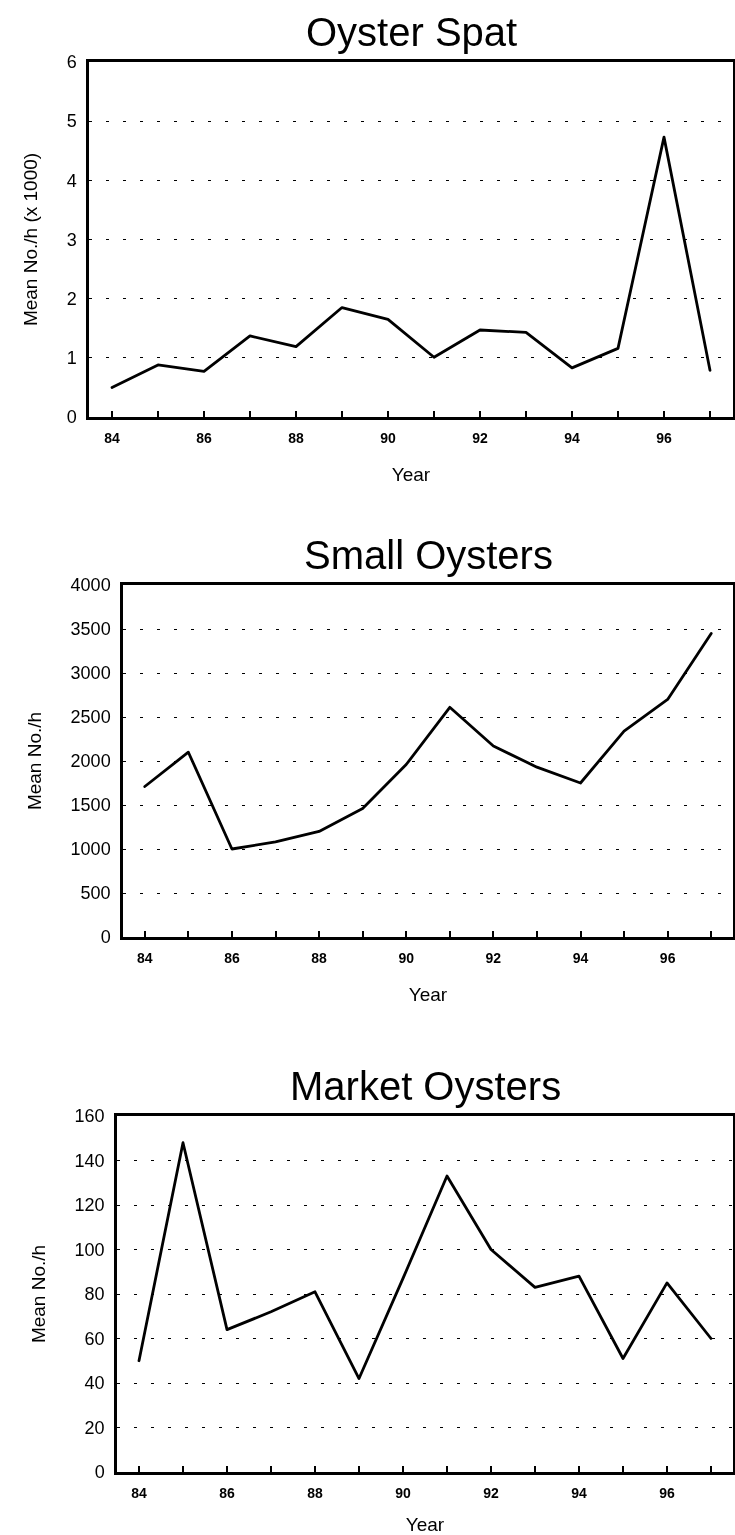  I want to click on y-tick-label: 3500, so click(90, 629).